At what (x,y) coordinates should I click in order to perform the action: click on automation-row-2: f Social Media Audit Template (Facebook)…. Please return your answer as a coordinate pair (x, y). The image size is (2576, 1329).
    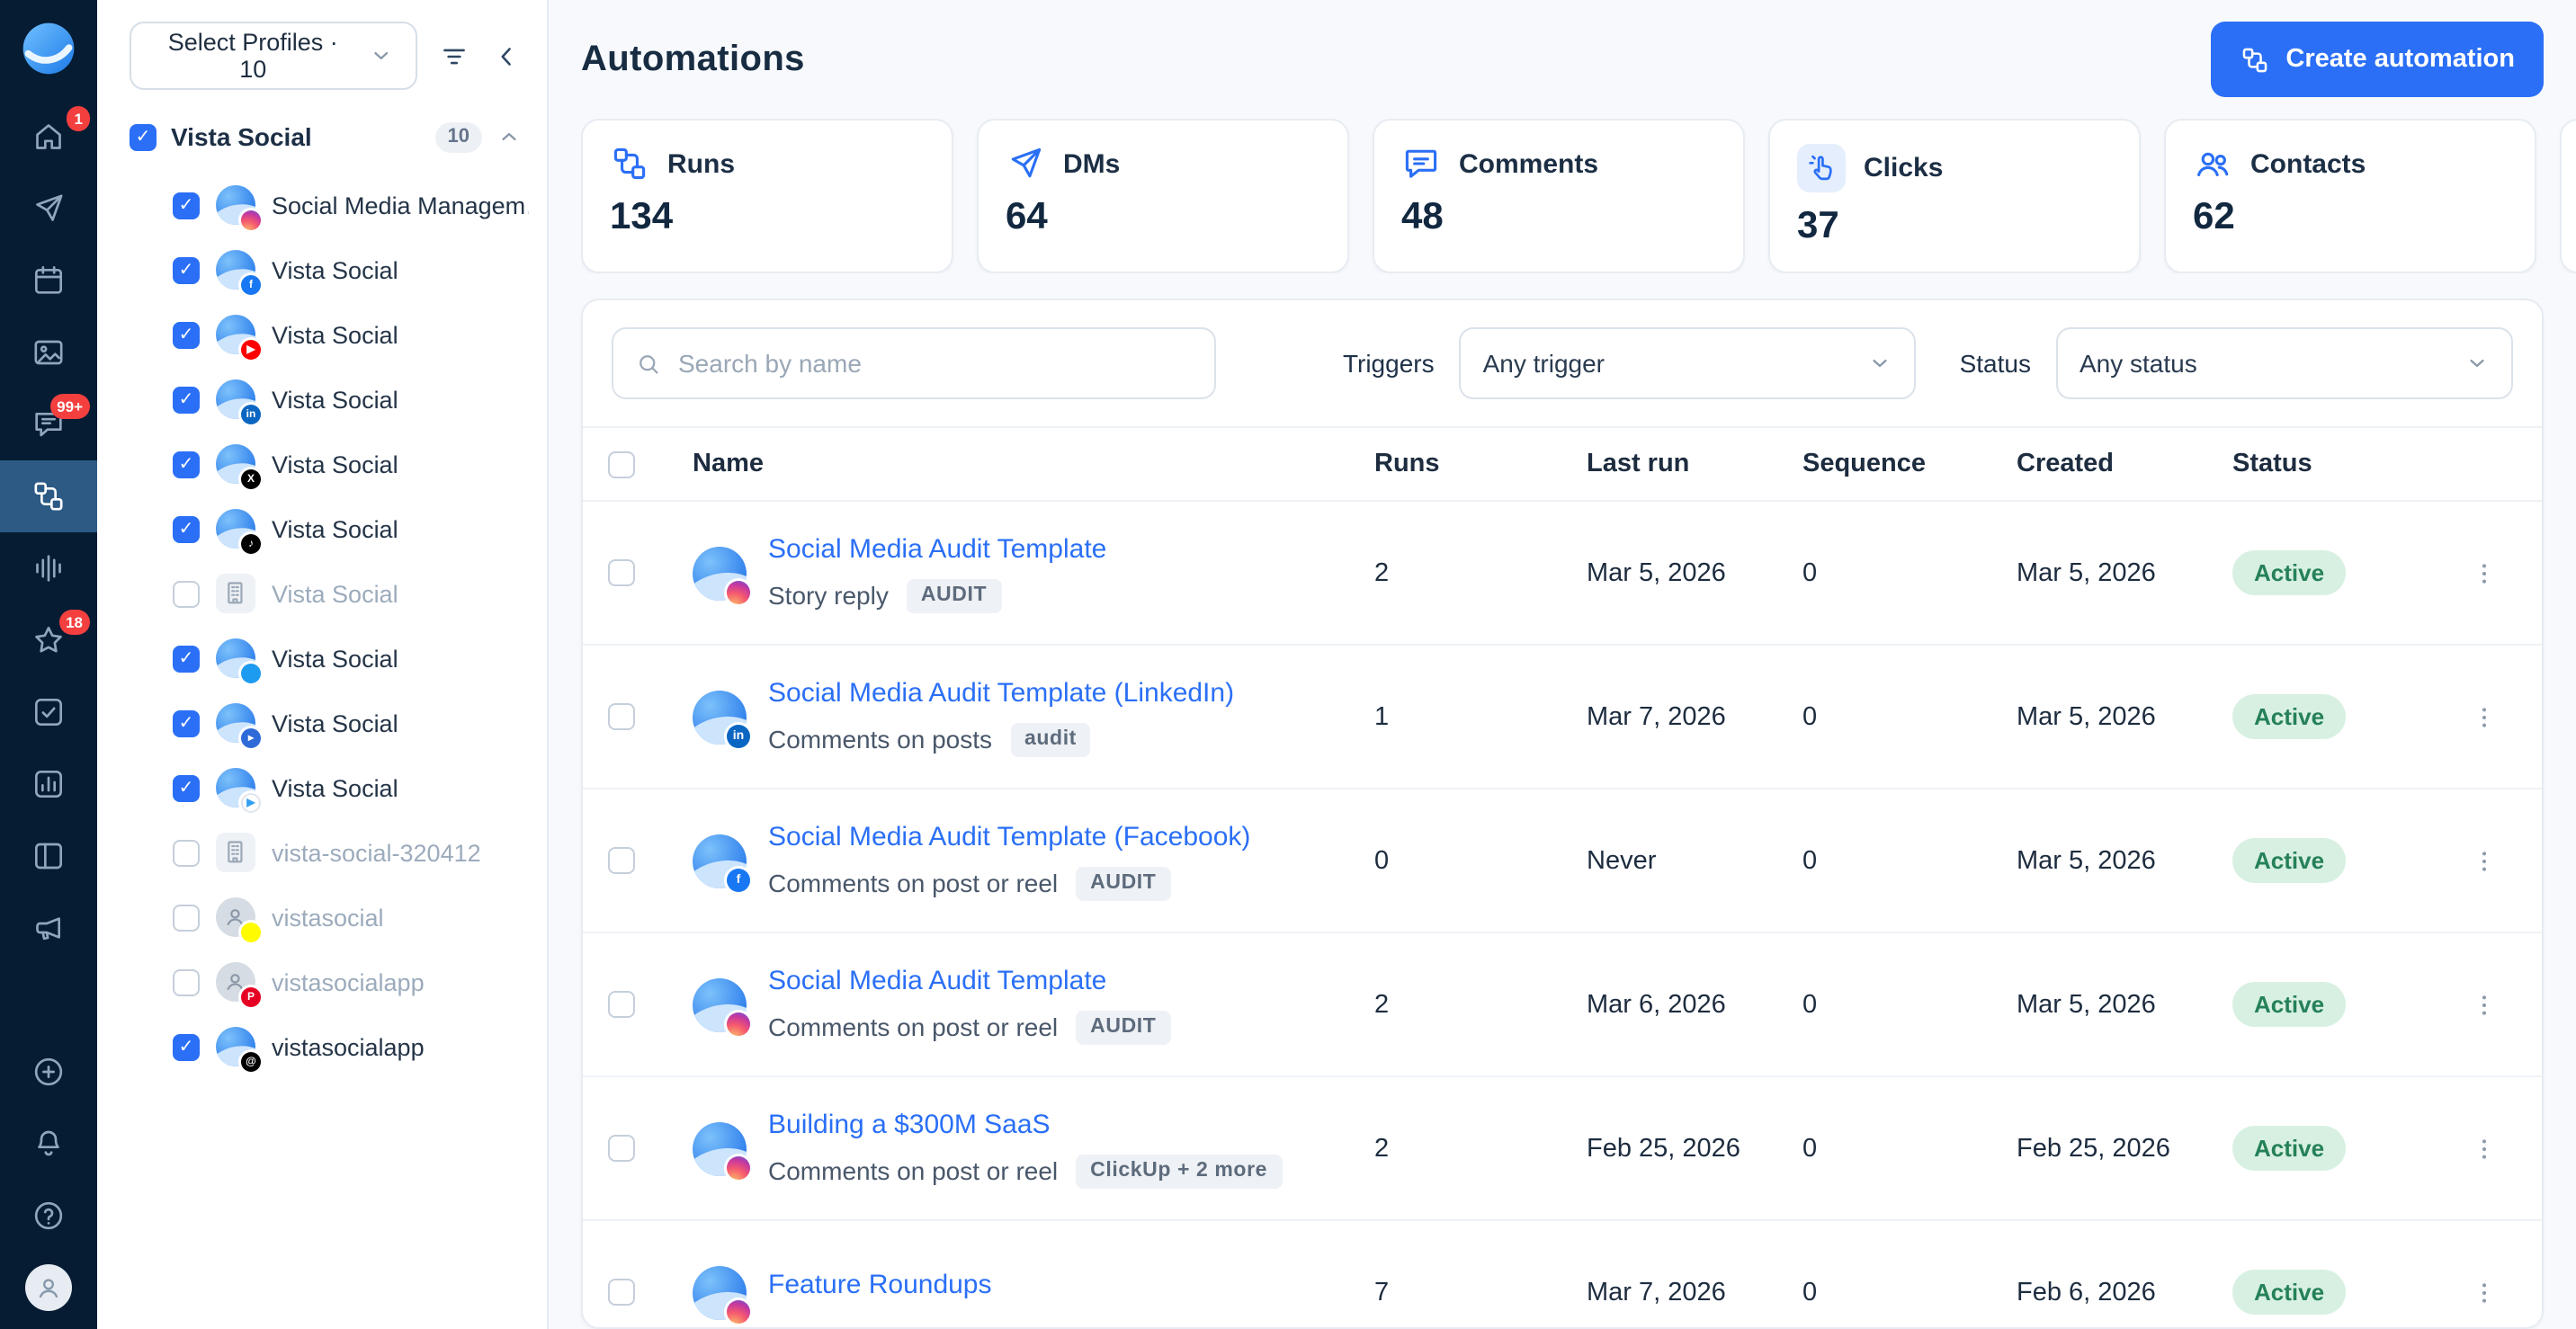
    Looking at the image, I should click on (1562, 861).